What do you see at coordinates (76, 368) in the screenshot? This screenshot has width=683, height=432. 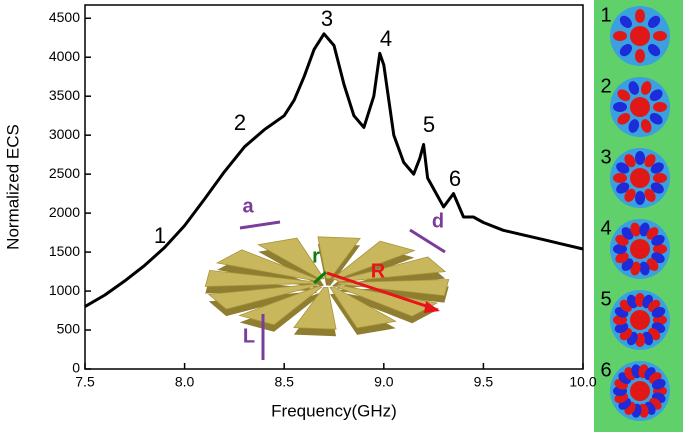 I see `y-tick-label: 0` at bounding box center [76, 368].